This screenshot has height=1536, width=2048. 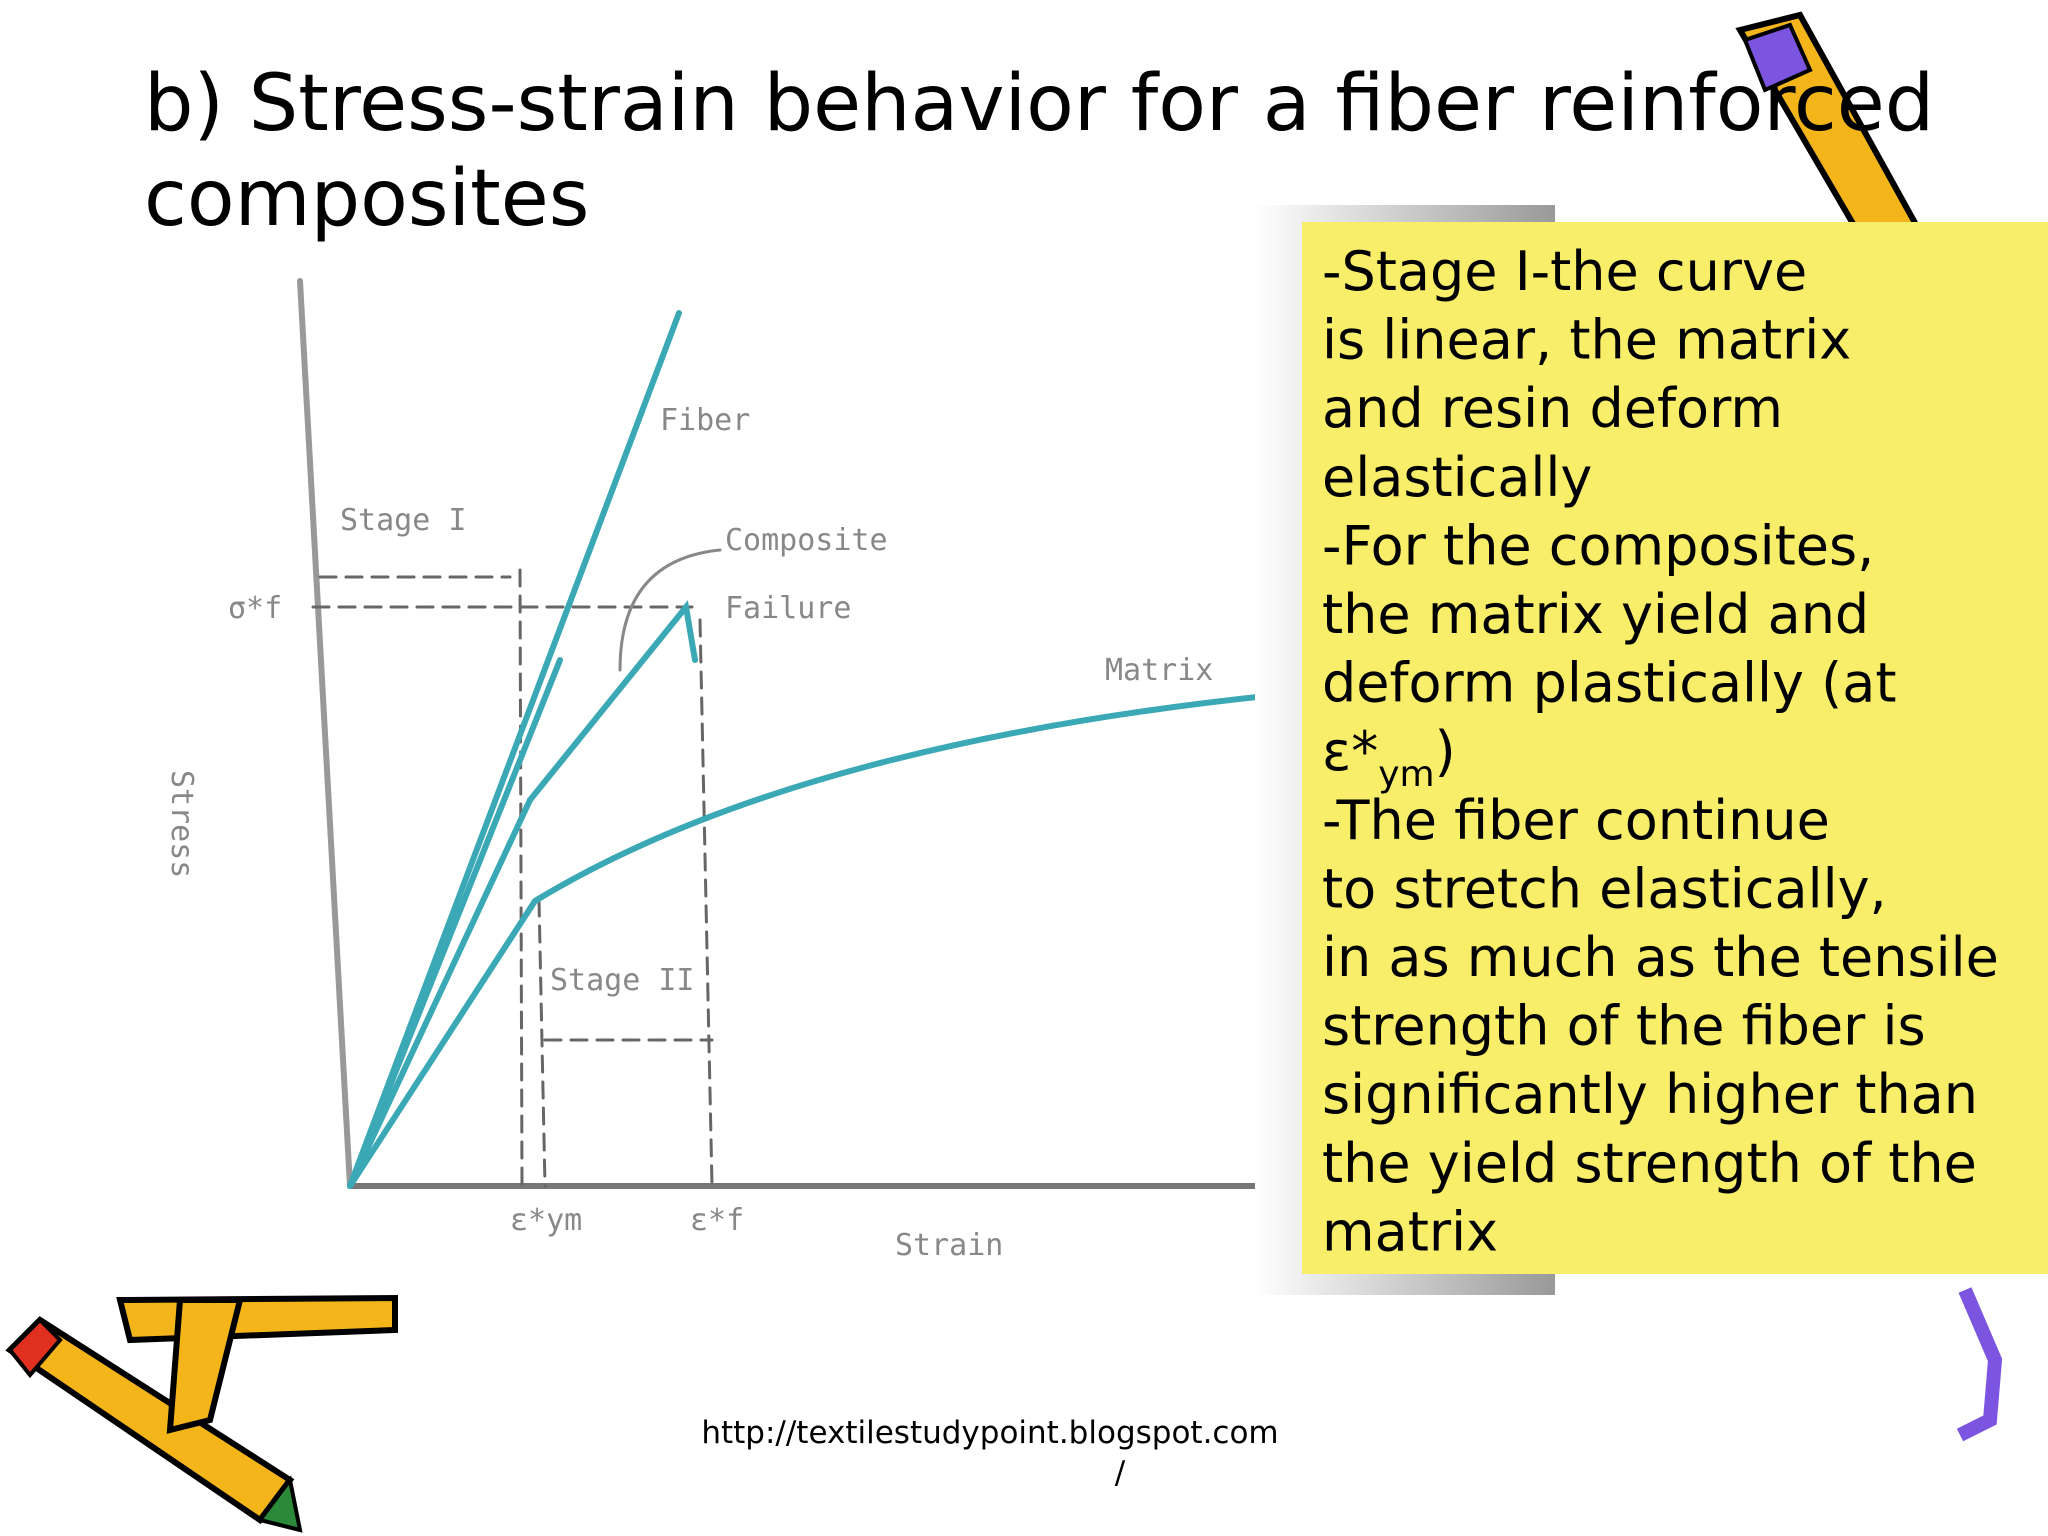 What do you see at coordinates (1835, 142) in the screenshot?
I see `pencil-top-right` at bounding box center [1835, 142].